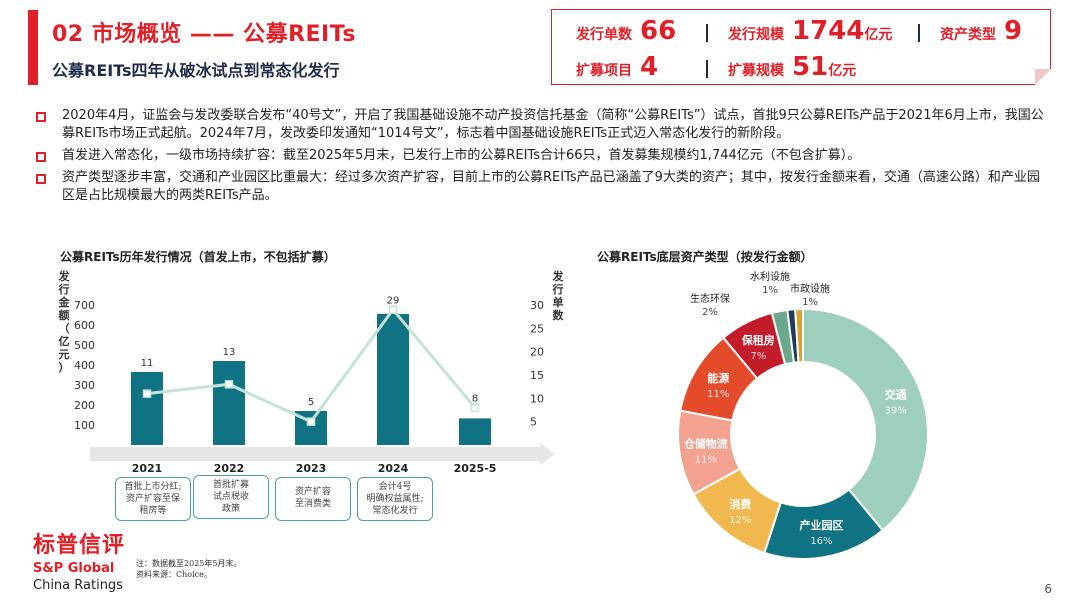  What do you see at coordinates (64, 289) in the screenshot?
I see `y-axis-label-char: 行` at bounding box center [64, 289].